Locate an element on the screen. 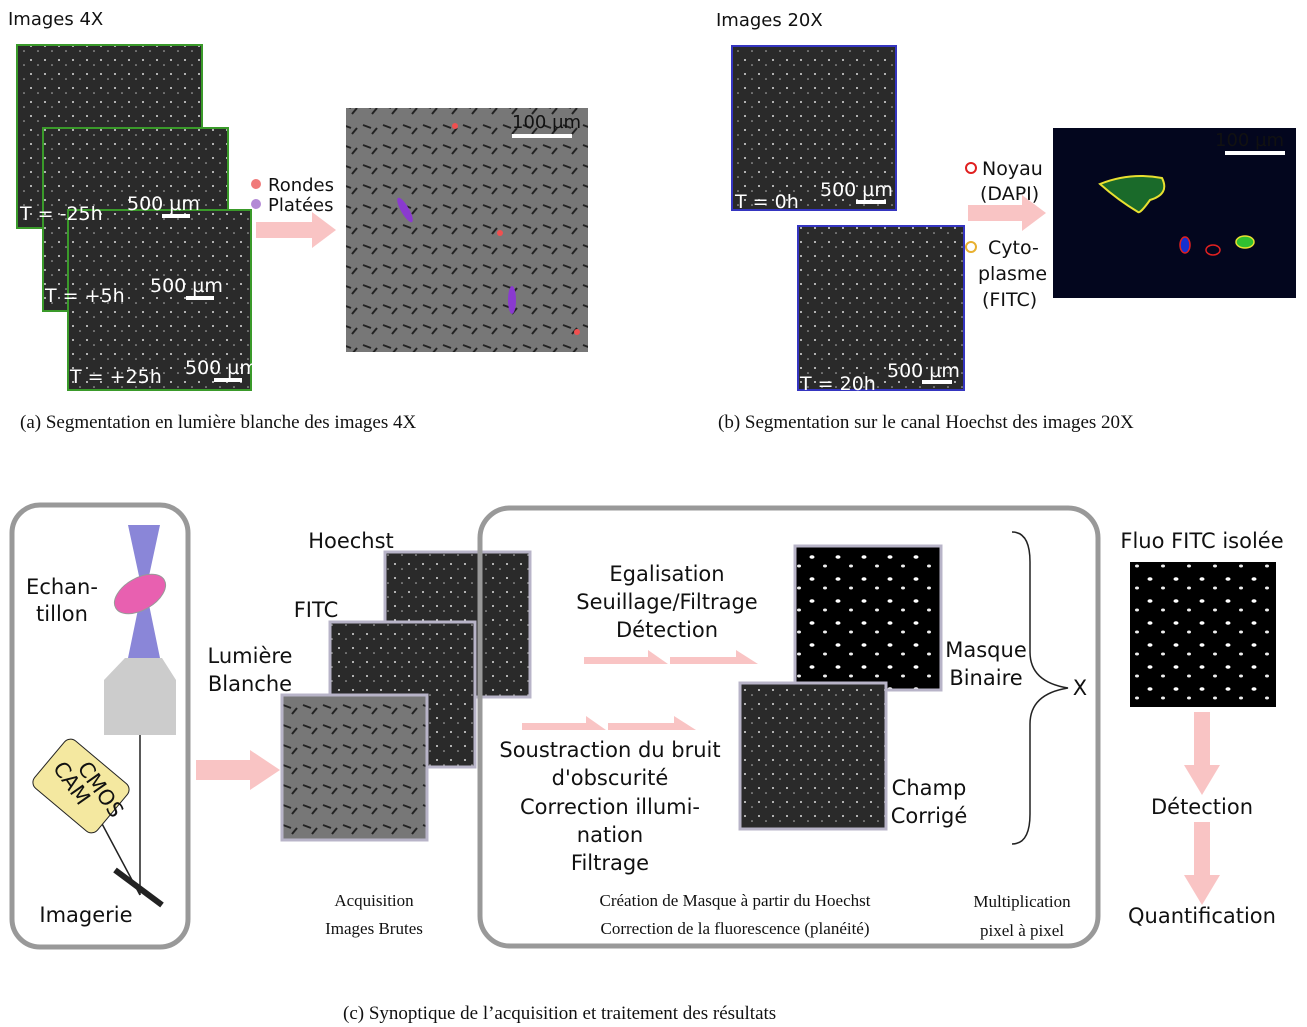 The height and width of the screenshot is (1027, 1307). label: Binaire is located at coordinates (985, 678).